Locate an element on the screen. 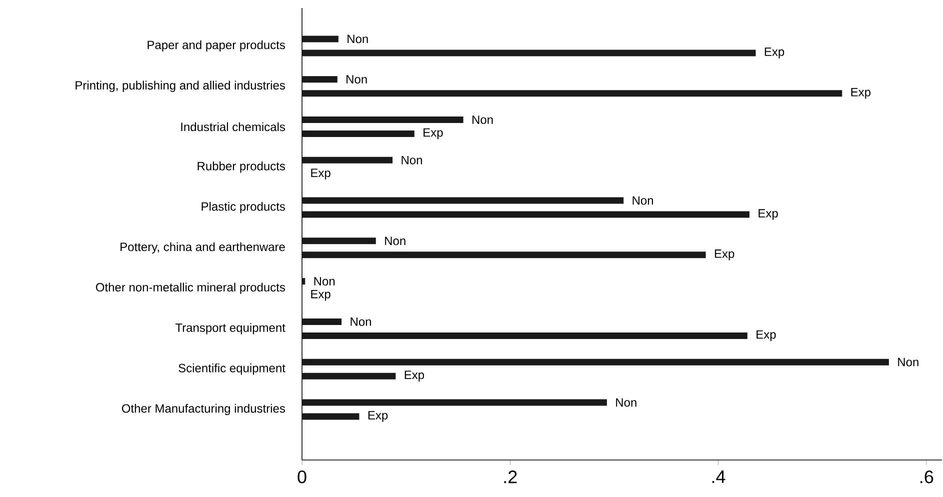  series-label: Exp is located at coordinates (768, 214).